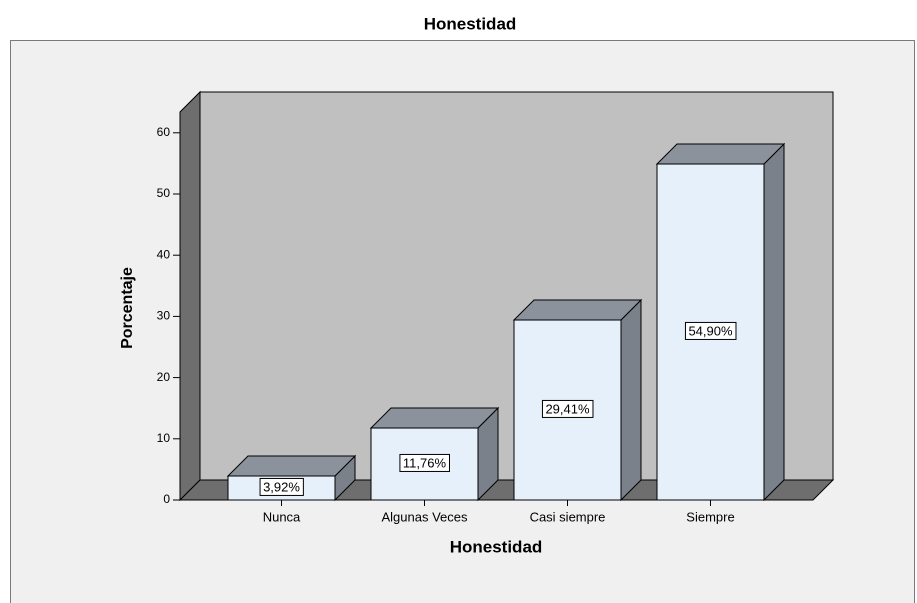  I want to click on y-tick-label: 10, so click(164, 438).